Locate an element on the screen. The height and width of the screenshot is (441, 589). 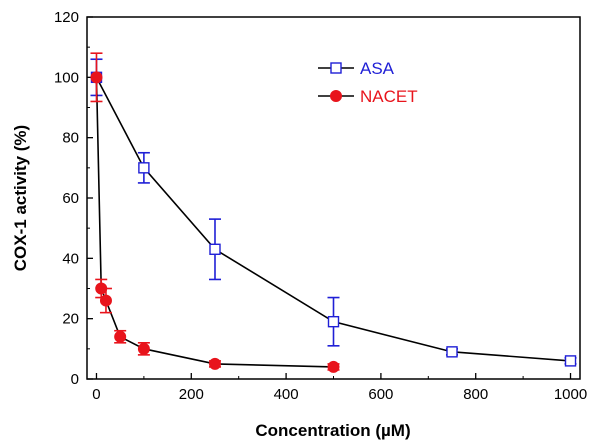
y-tick-label: 40 is located at coordinates (70, 258).